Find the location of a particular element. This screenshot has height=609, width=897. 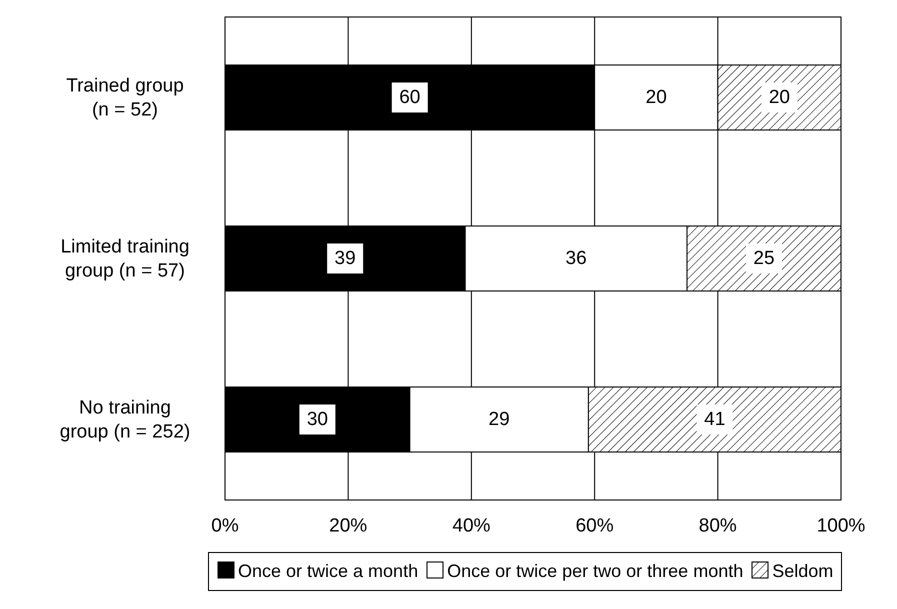

x-tick-label: 20% is located at coordinates (348, 525).